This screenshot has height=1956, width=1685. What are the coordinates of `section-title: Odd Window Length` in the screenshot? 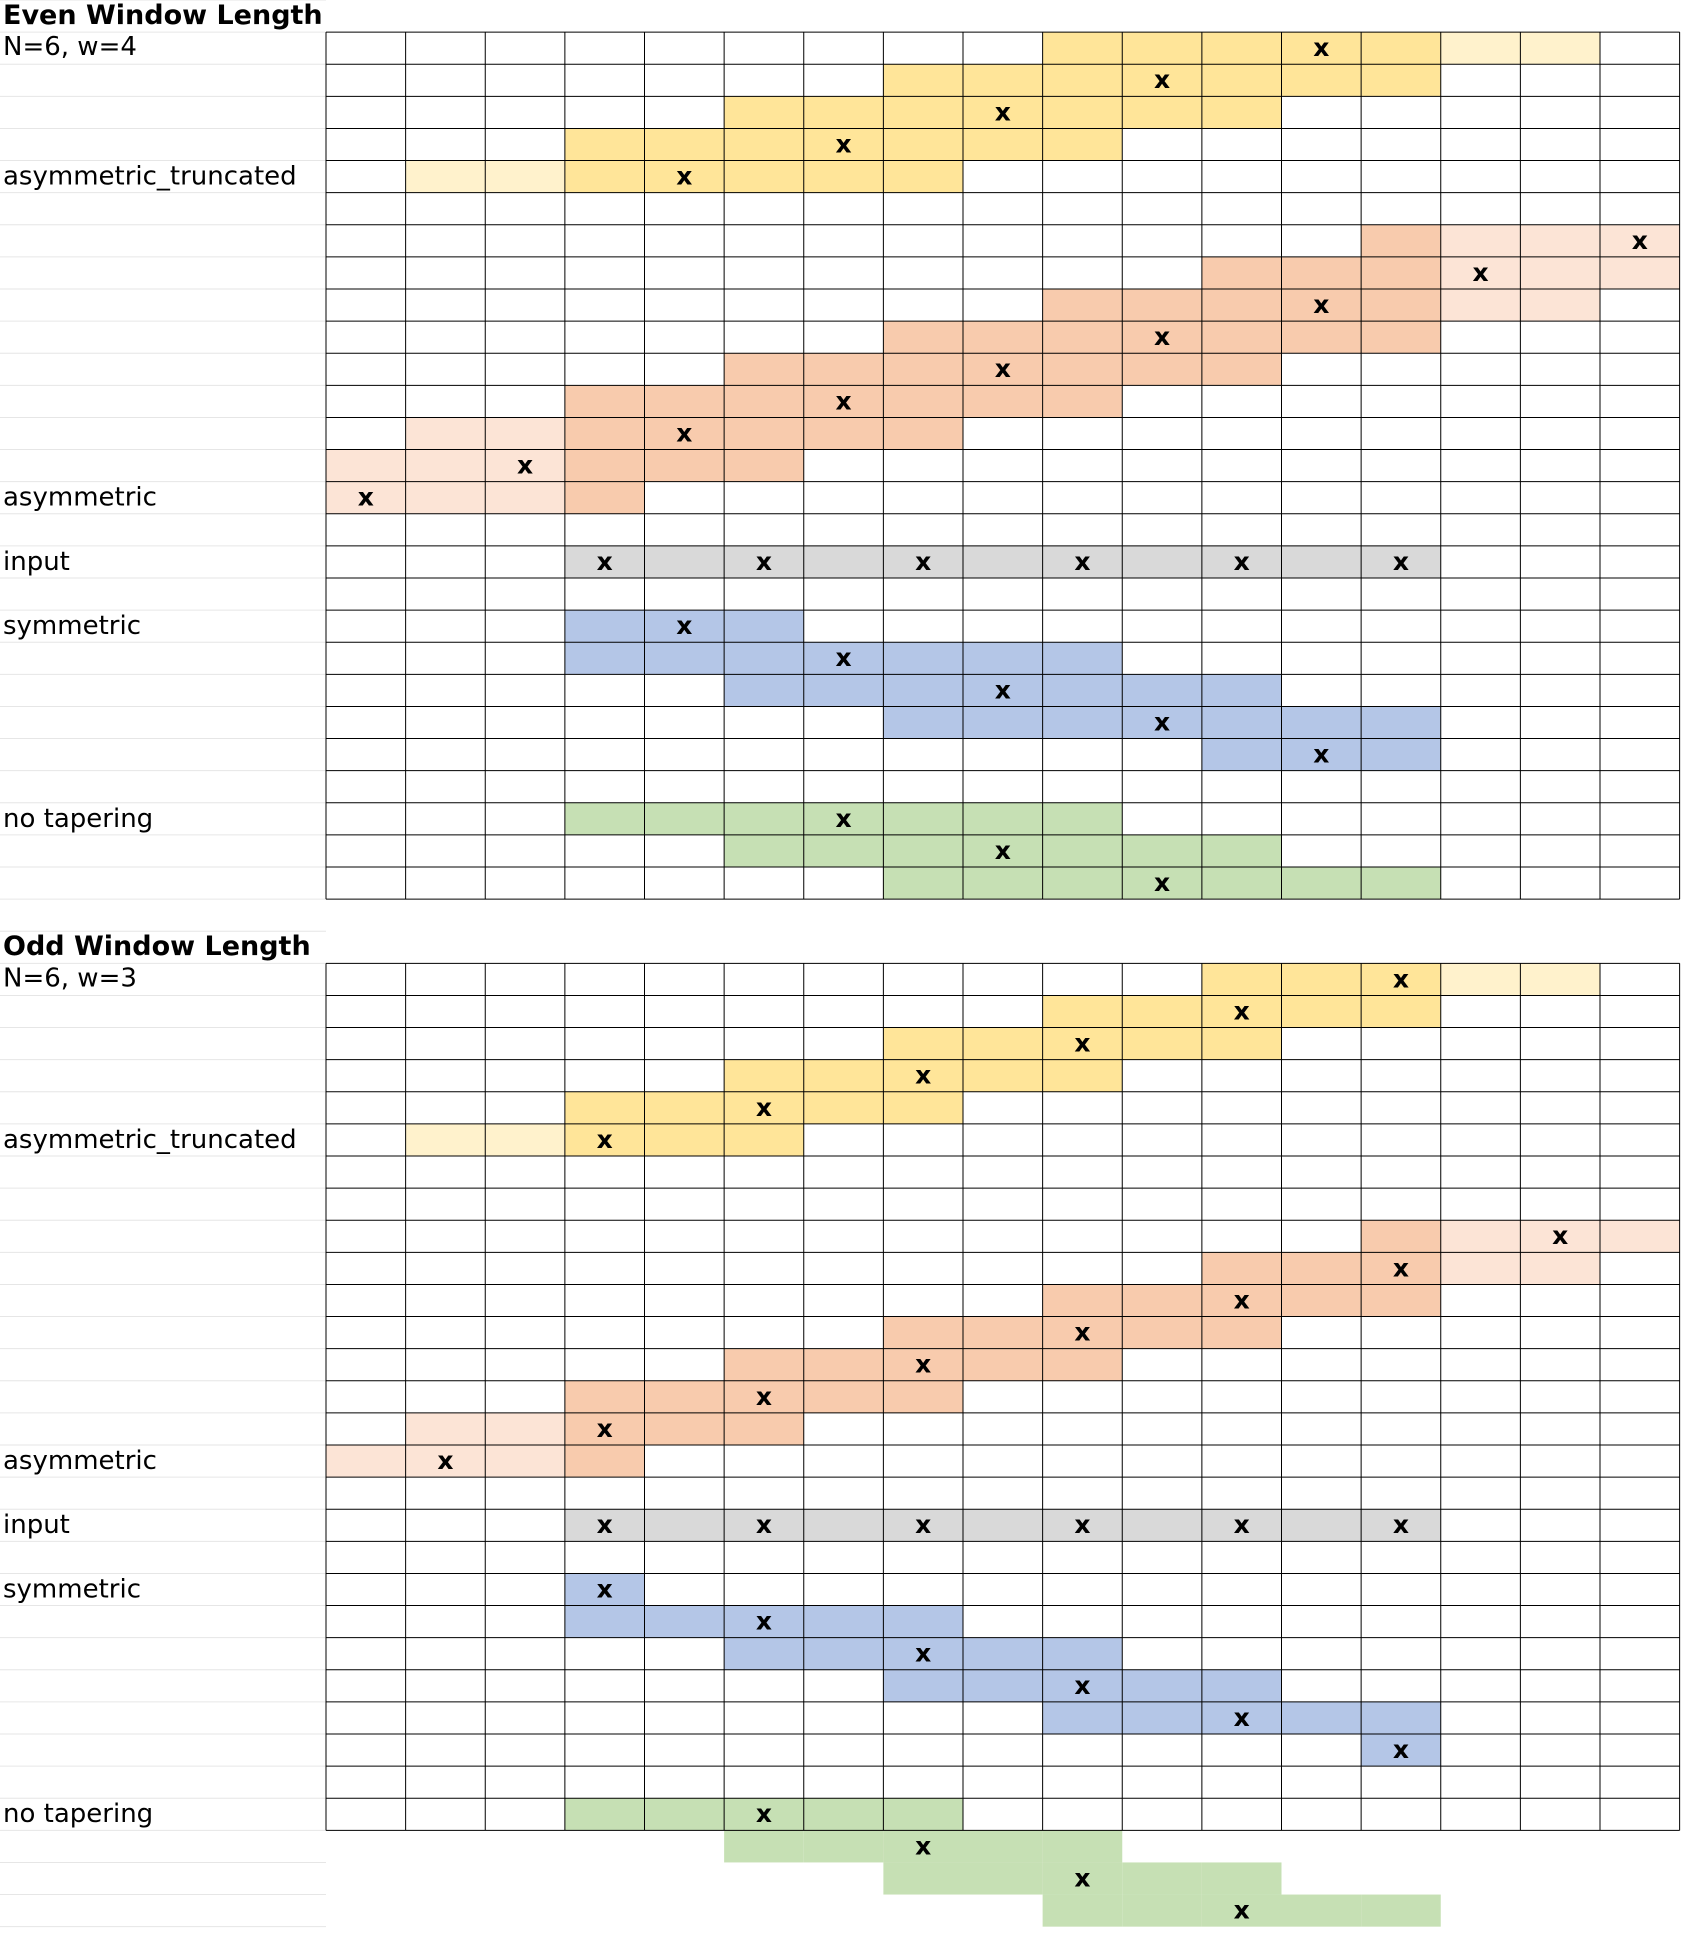 It's located at (157, 946).